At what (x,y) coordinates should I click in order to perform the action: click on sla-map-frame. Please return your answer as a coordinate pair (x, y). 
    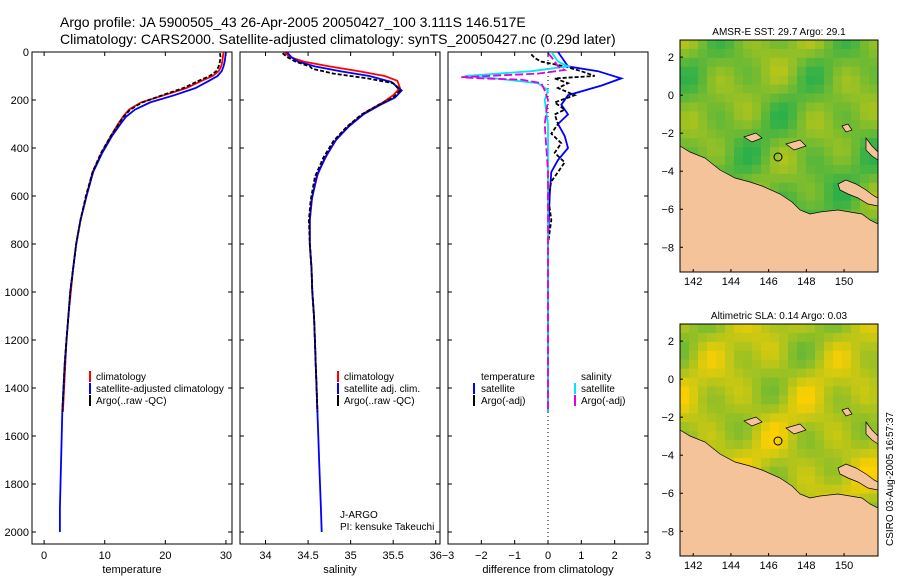
    Looking at the image, I should click on (779, 440).